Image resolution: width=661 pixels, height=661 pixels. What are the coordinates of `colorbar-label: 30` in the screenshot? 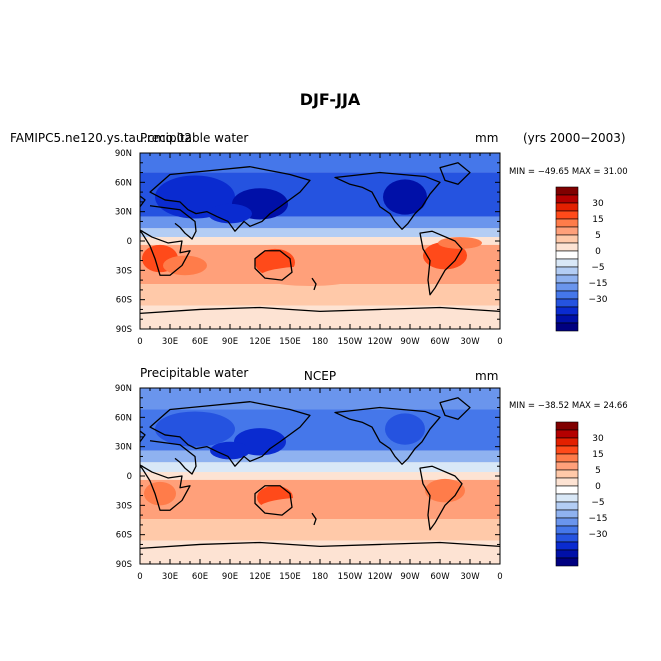 It's located at (598, 204).